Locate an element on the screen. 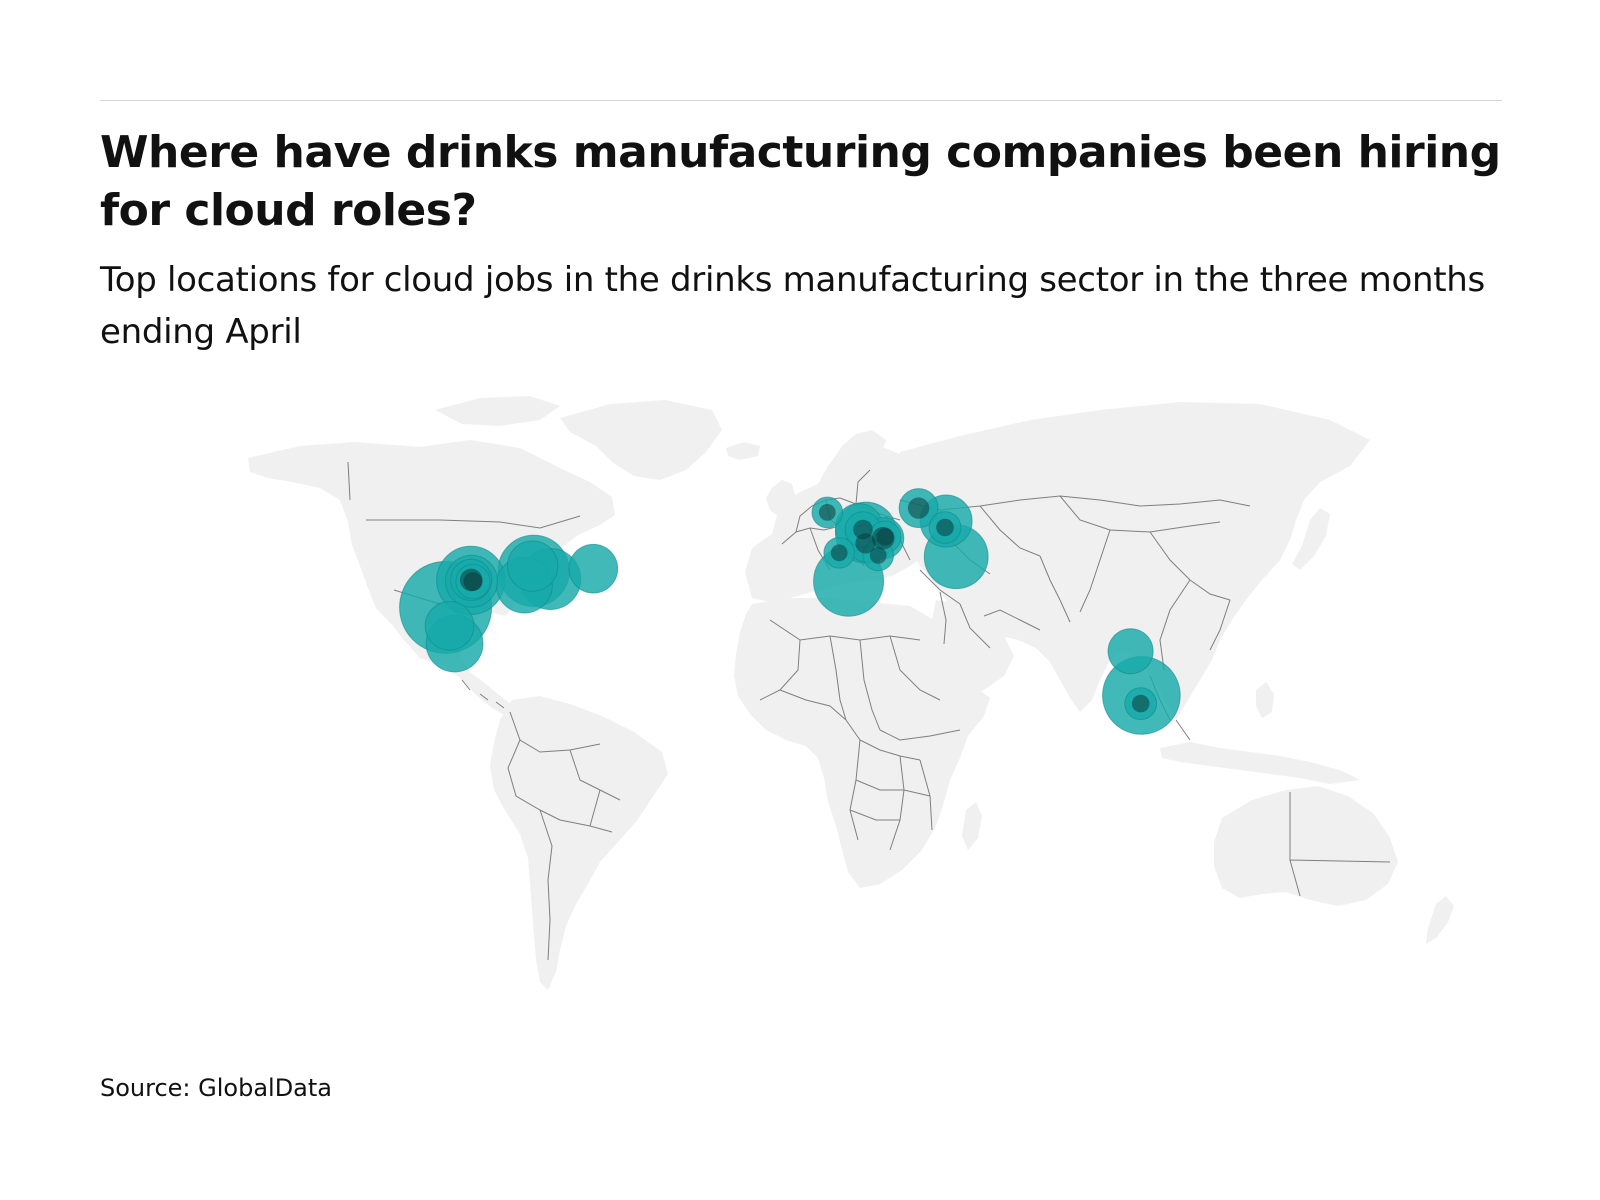  border-south-america is located at coordinates (564, 836).